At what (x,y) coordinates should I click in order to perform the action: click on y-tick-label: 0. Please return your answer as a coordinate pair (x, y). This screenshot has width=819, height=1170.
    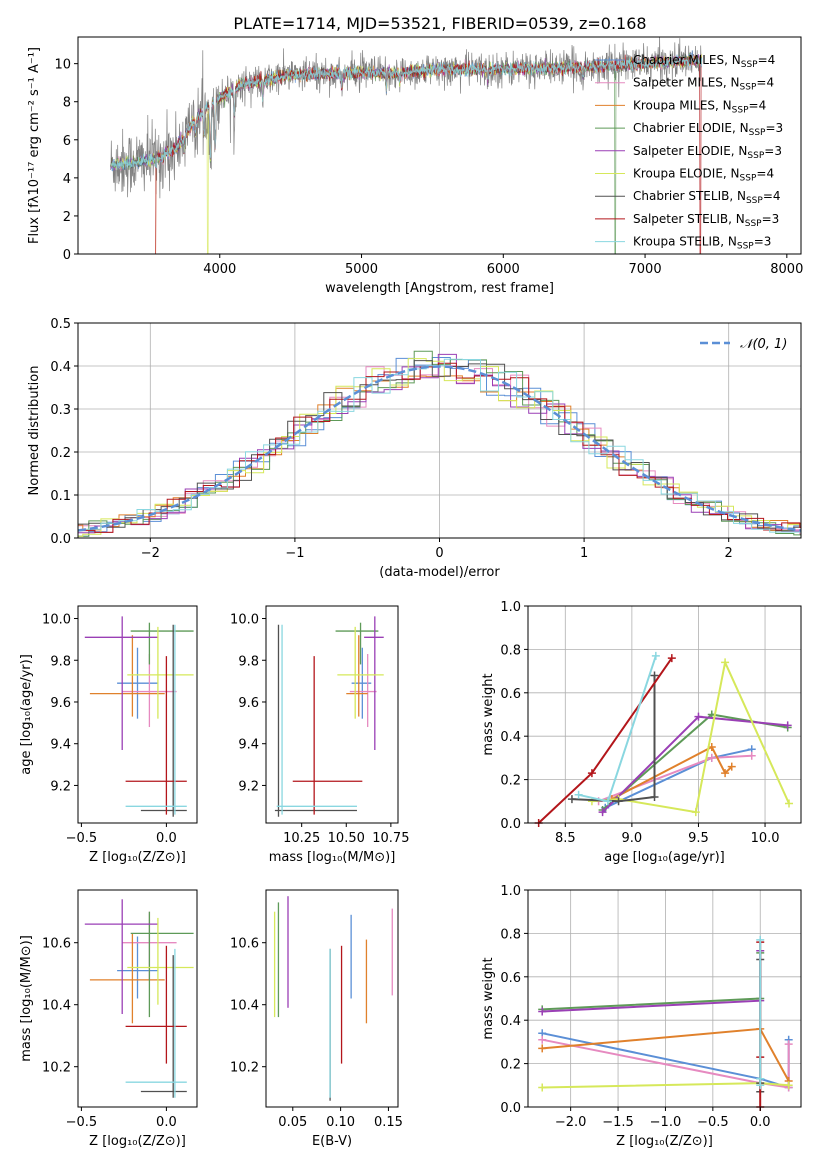
    Looking at the image, I should click on (67, 255).